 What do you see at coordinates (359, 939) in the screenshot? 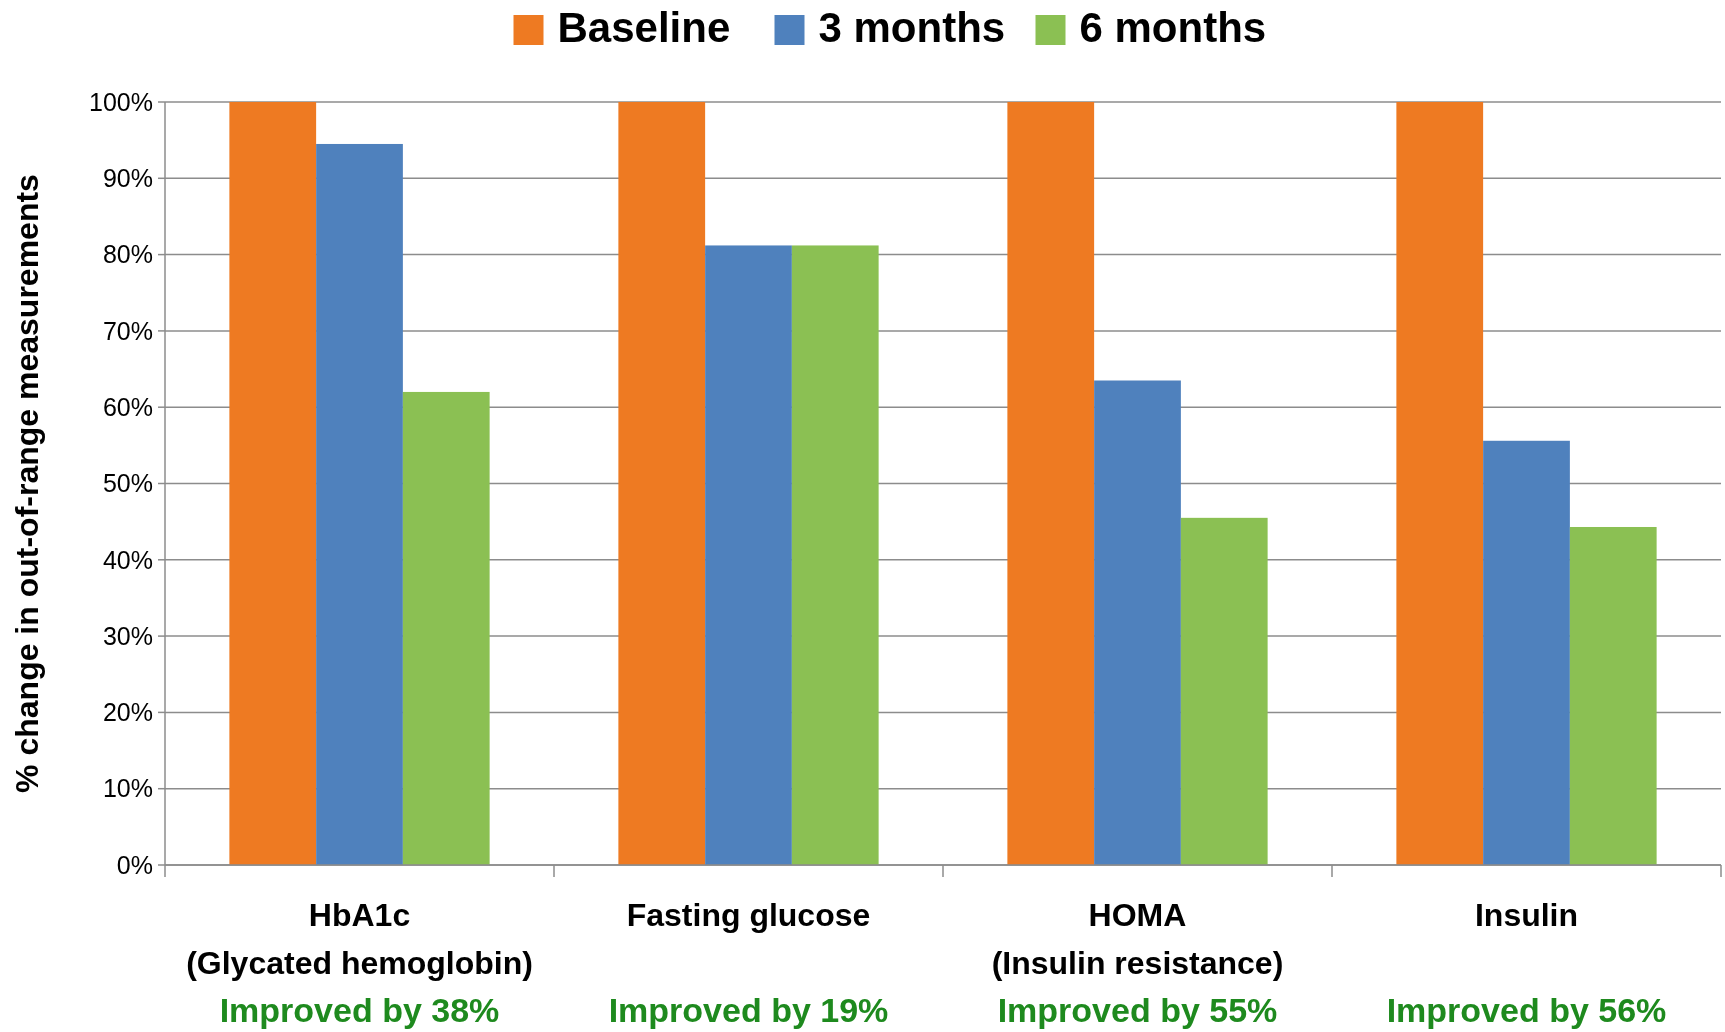
I see `x-tick-label: HbA1c (Glycated hemoglobin)` at bounding box center [359, 939].